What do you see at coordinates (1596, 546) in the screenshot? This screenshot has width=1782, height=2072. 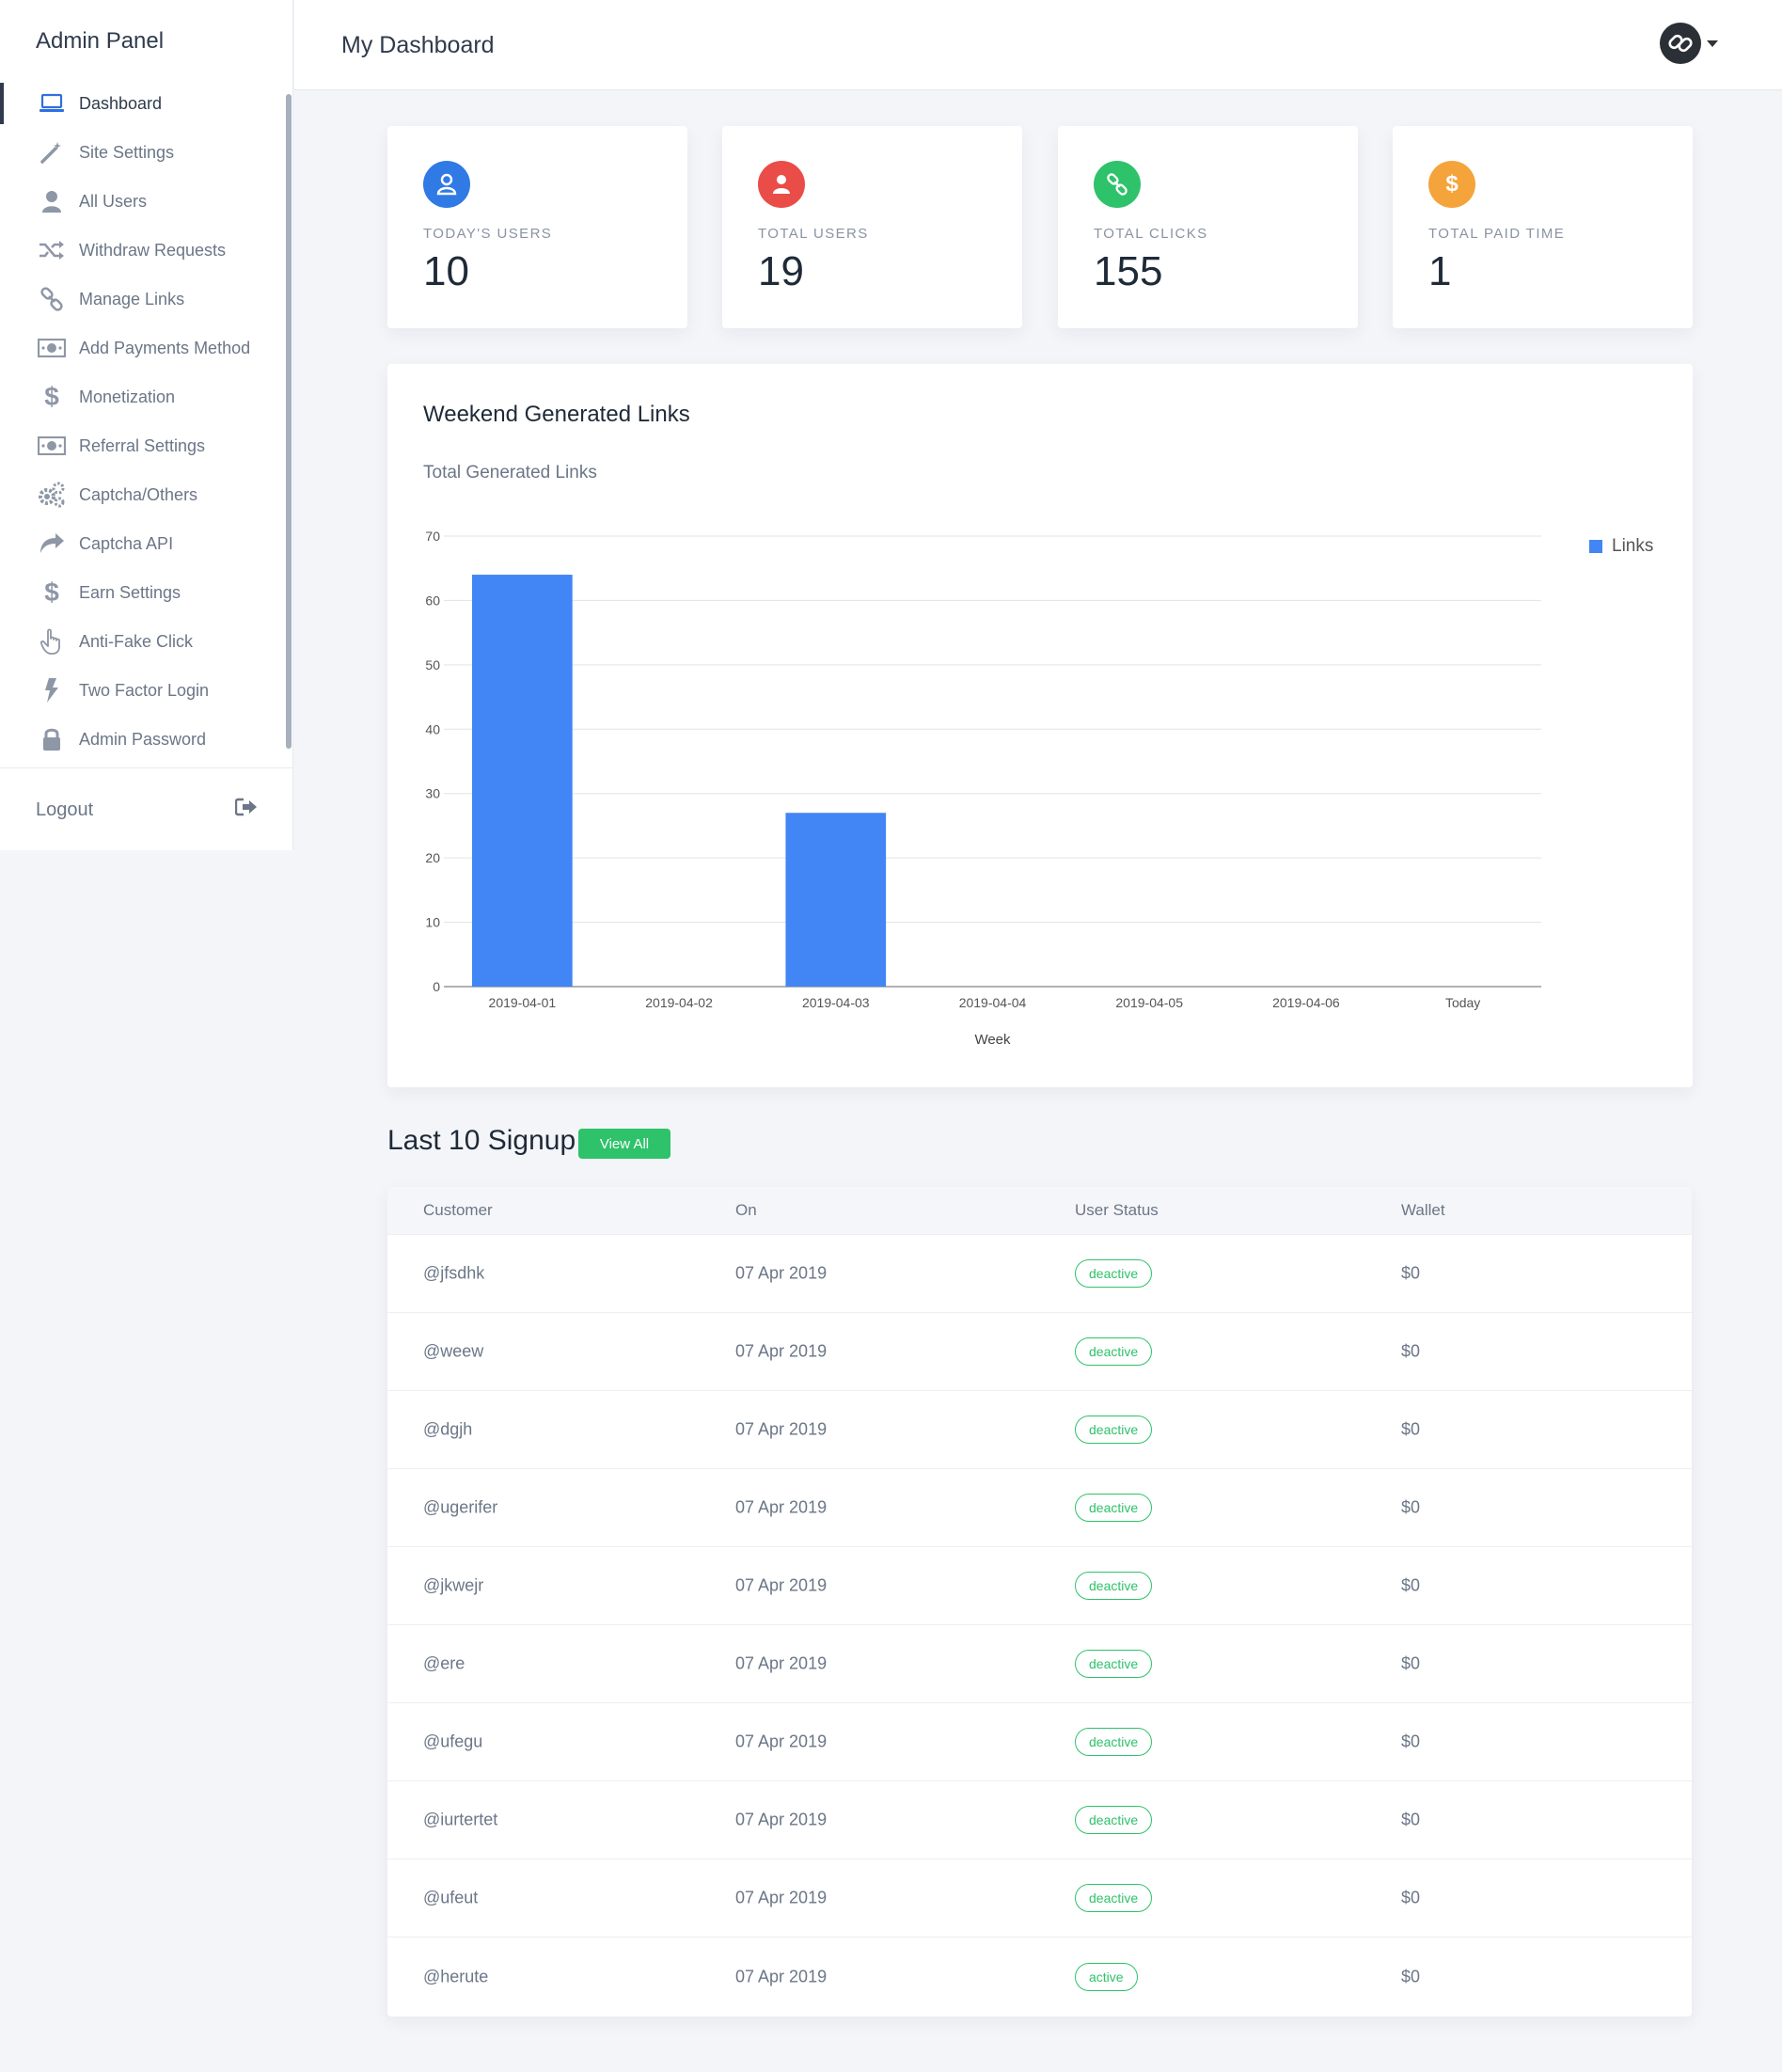 I see `legend-swatch` at bounding box center [1596, 546].